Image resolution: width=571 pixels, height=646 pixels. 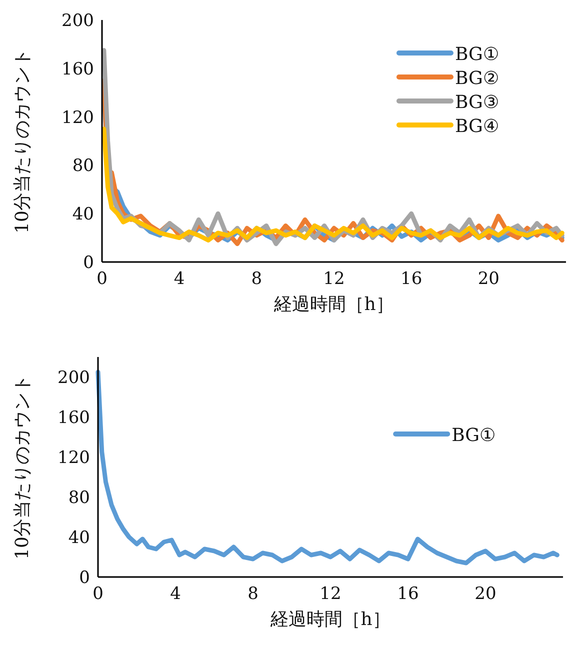 What do you see at coordinates (476, 126) in the screenshot?
I see `legend-label: BG④` at bounding box center [476, 126].